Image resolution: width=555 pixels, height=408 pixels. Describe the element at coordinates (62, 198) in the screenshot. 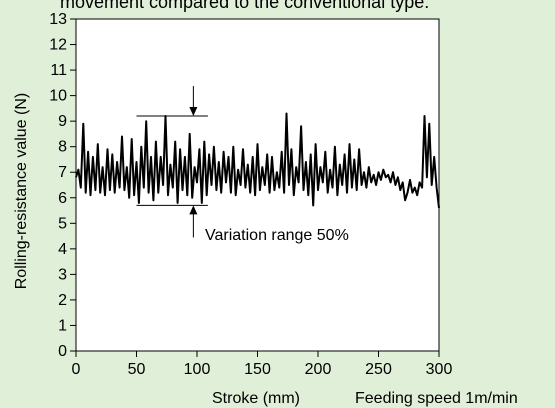

I see `y-tick-label: 6` at that location.